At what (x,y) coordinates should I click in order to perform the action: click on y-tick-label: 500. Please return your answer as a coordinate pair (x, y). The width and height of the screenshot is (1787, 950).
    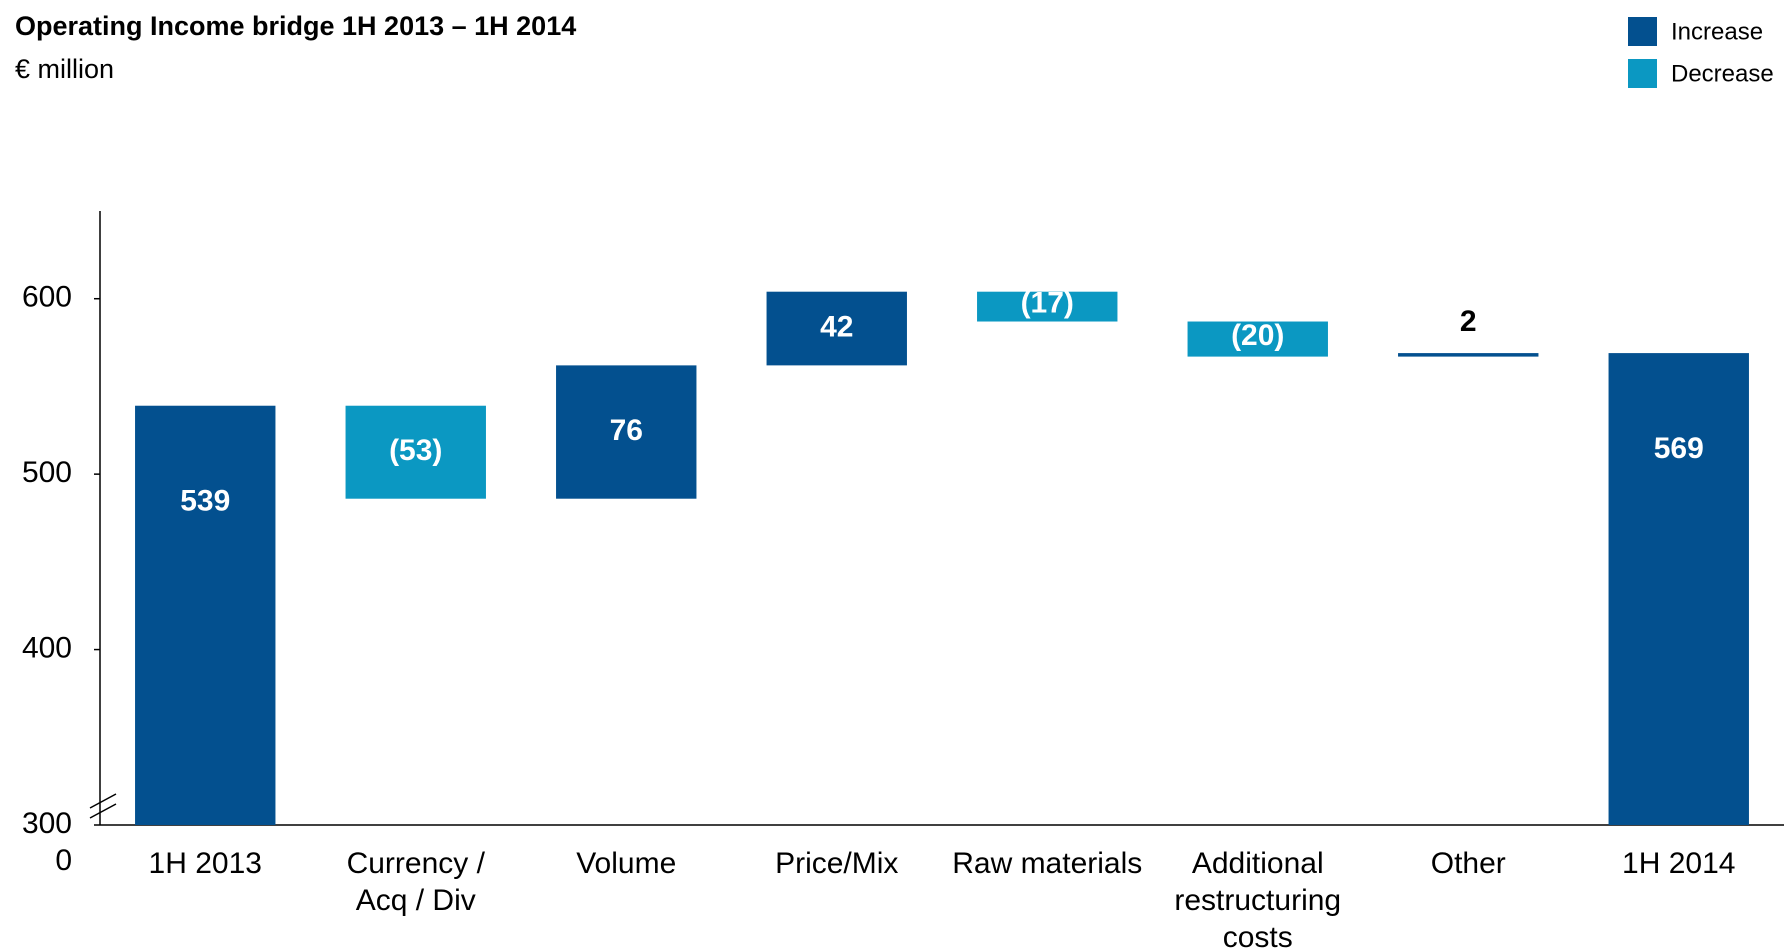
    Looking at the image, I should click on (47, 472).